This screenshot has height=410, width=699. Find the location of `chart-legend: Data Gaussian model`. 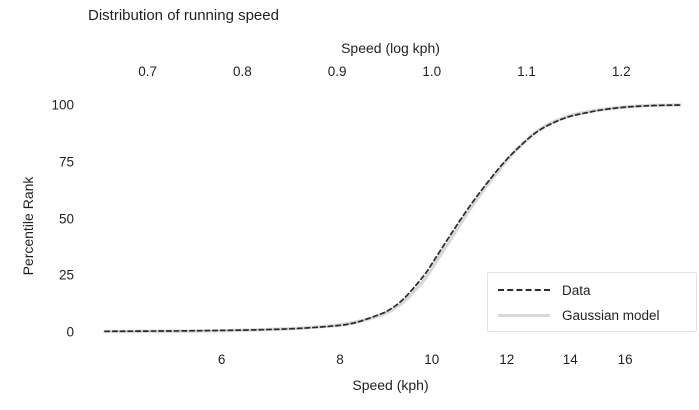

chart-legend: Data Gaussian model is located at coordinates (592, 302).